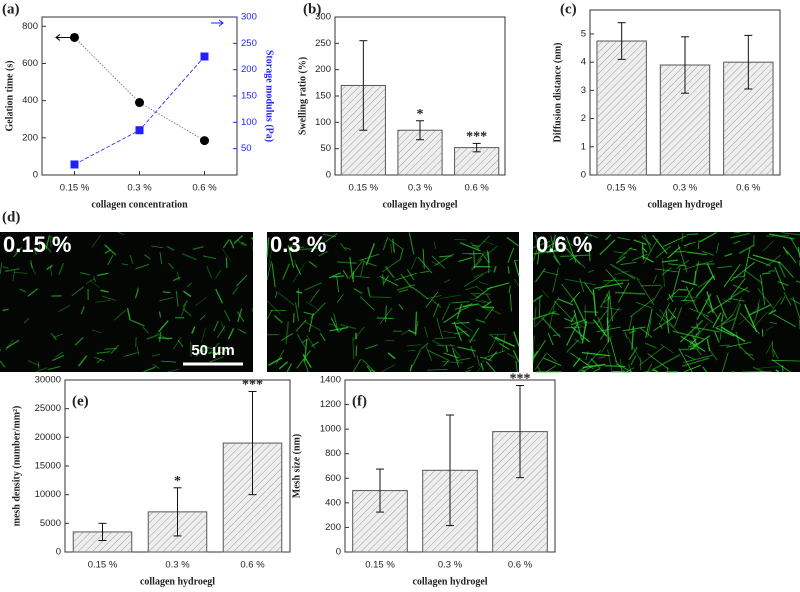 This screenshot has height=592, width=800. What do you see at coordinates (338, 552) in the screenshot?
I see `y-tick-label: 0` at bounding box center [338, 552].